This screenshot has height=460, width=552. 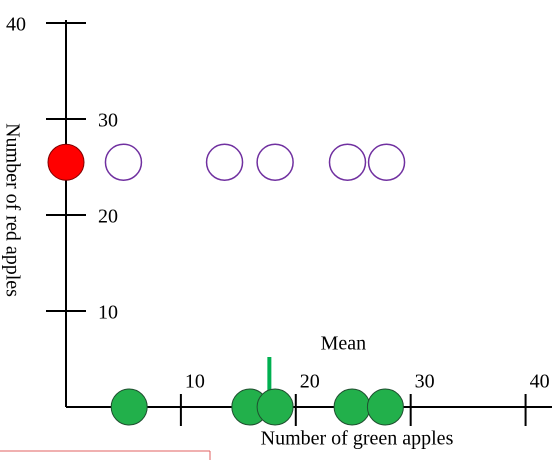 What do you see at coordinates (16, 25) in the screenshot?
I see `y-tick-label: 40` at bounding box center [16, 25].